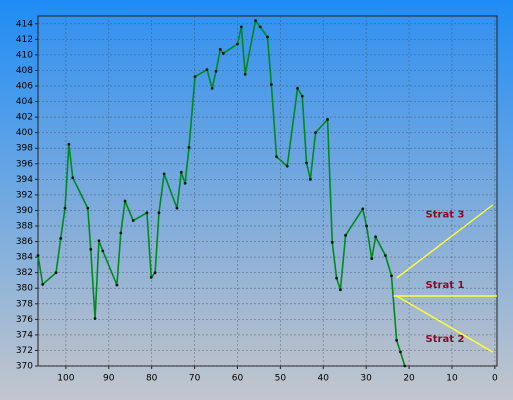 This screenshot has height=400, width=513. I want to click on y-tick-label: 392, so click(24, 195).